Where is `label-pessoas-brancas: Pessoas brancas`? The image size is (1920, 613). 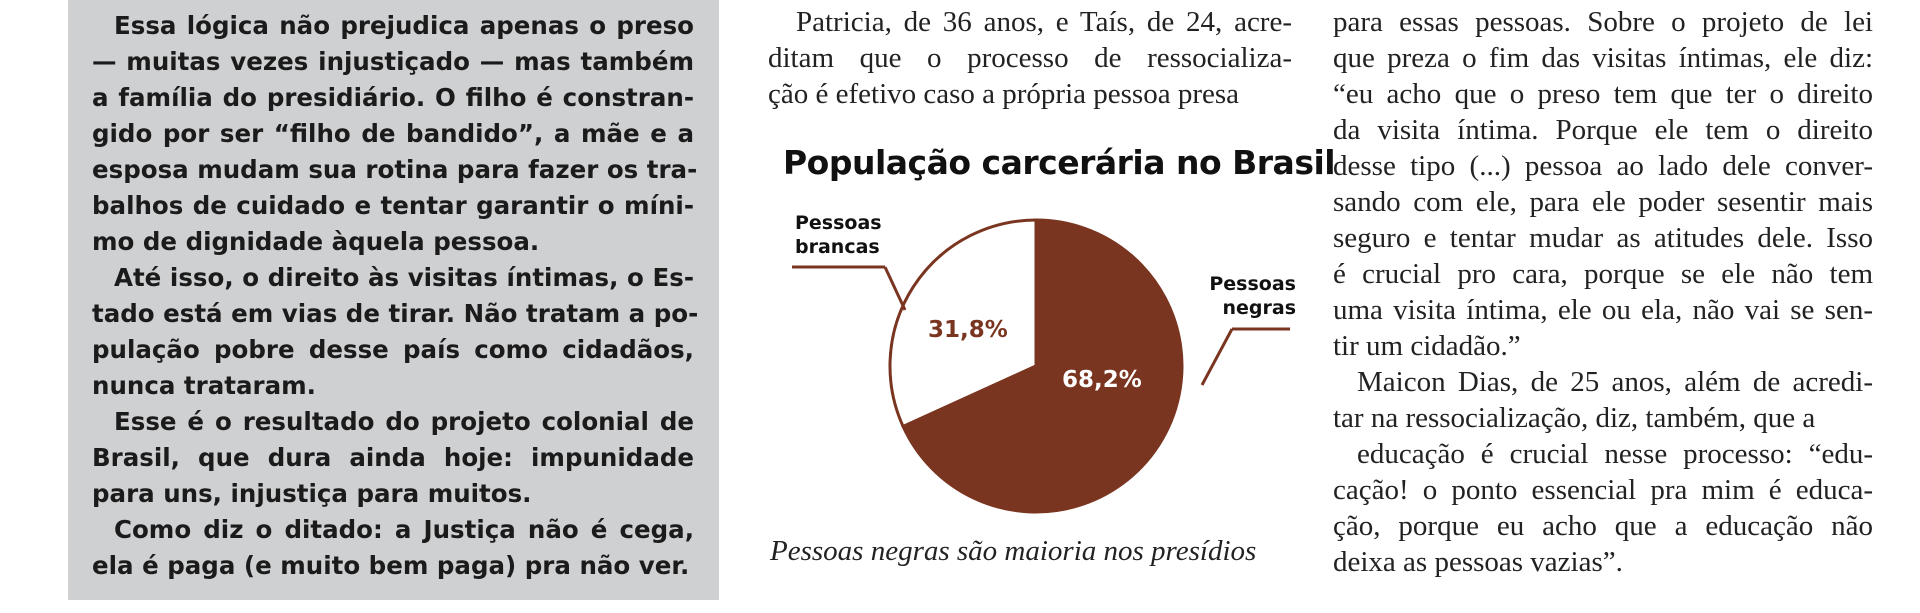 label-pessoas-brancas: Pessoas brancas is located at coordinates (838, 235).